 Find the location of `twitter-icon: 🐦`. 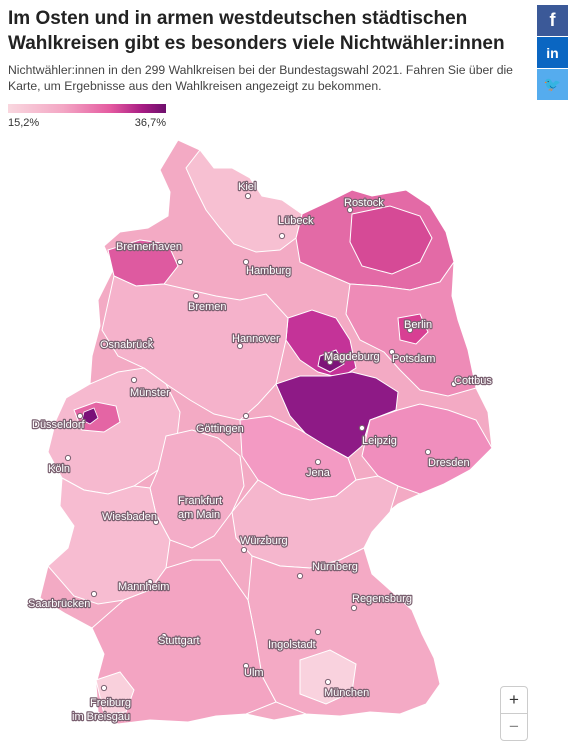

twitter-icon: 🐦 is located at coordinates (552, 84).